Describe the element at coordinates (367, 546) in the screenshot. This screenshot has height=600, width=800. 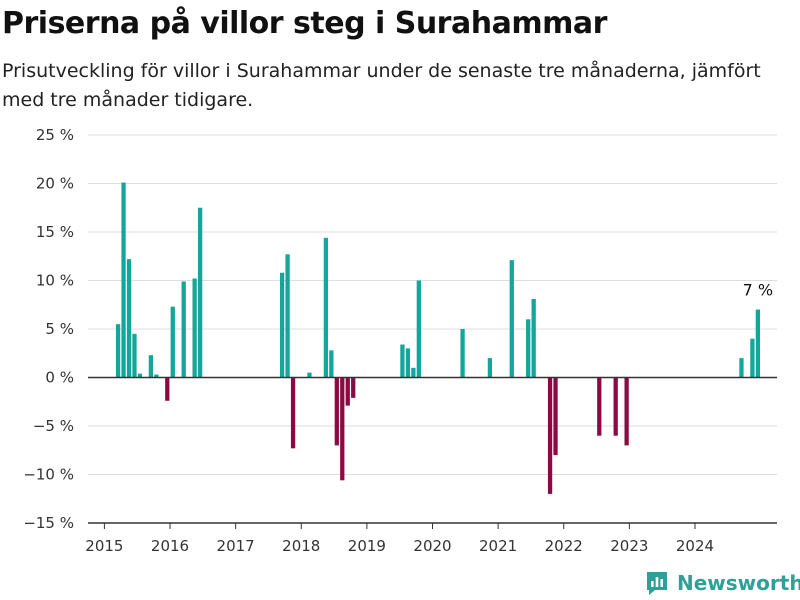
I see `x-tick-label: 2019` at that location.